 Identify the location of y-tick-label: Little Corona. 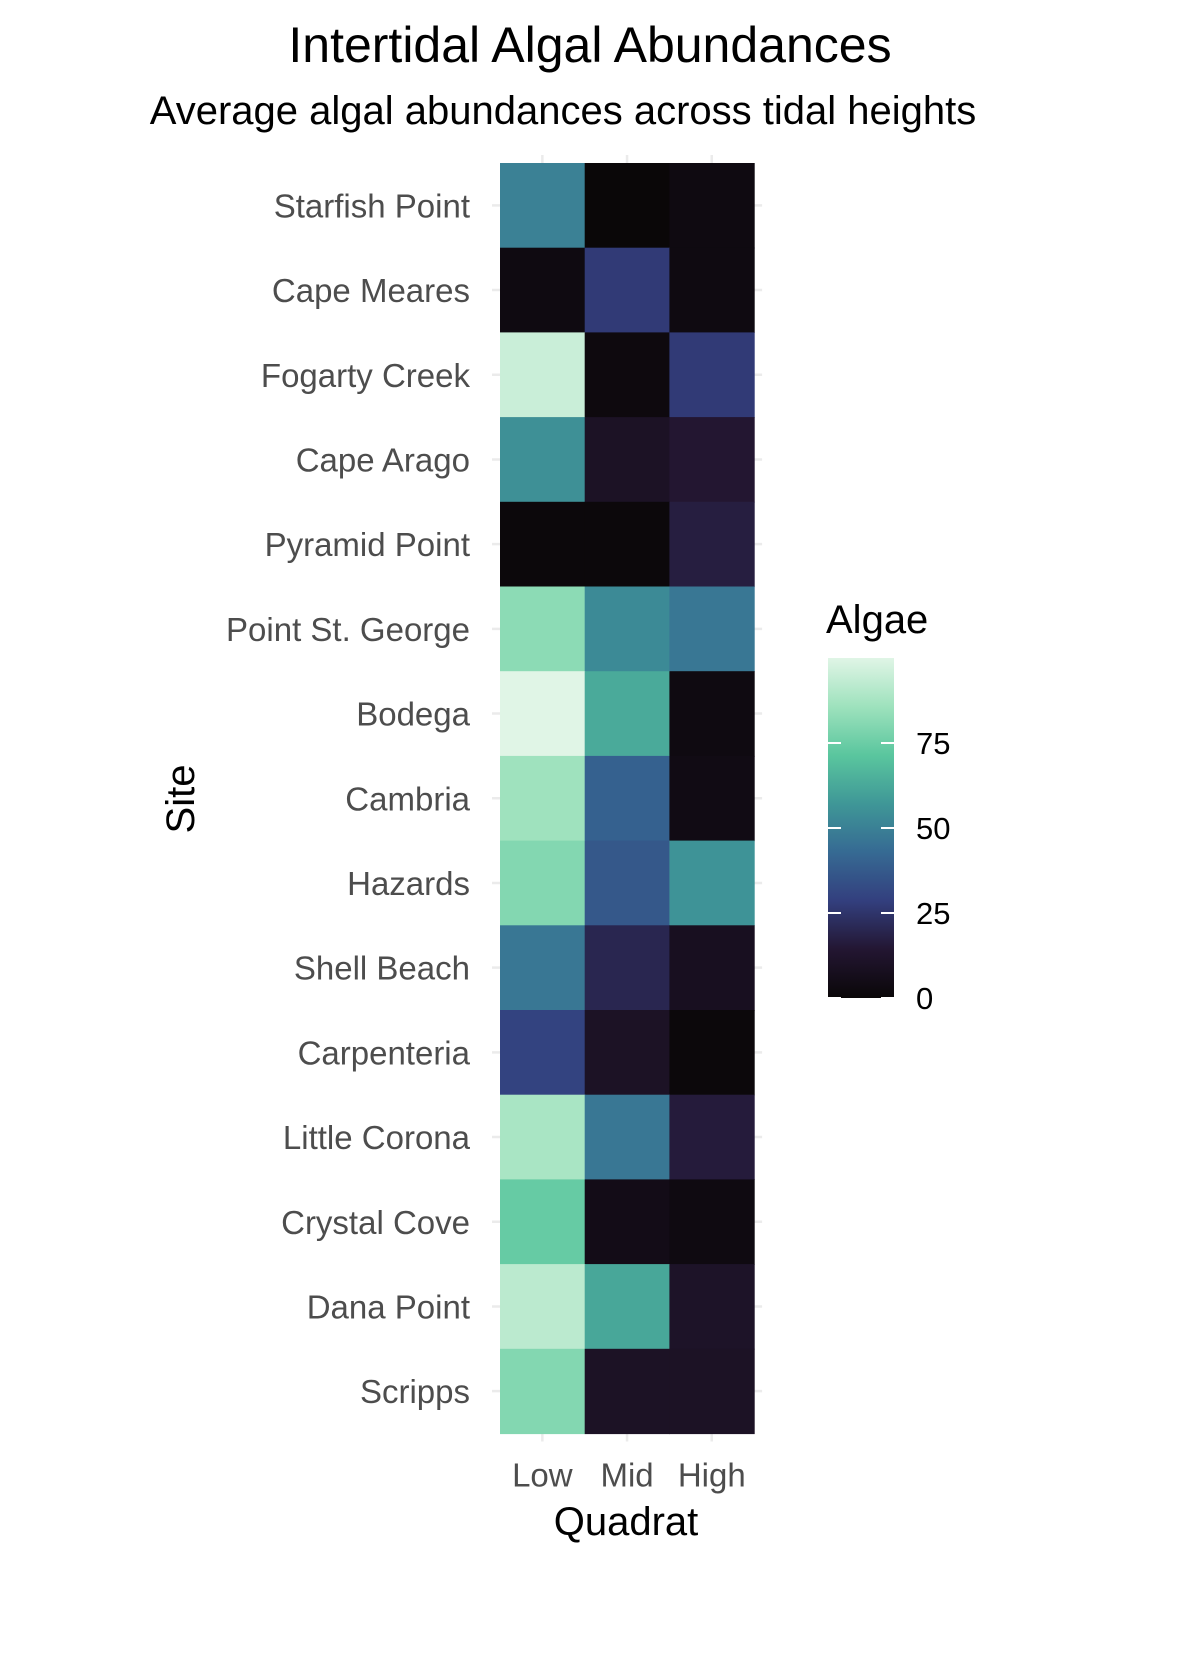
(377, 1137).